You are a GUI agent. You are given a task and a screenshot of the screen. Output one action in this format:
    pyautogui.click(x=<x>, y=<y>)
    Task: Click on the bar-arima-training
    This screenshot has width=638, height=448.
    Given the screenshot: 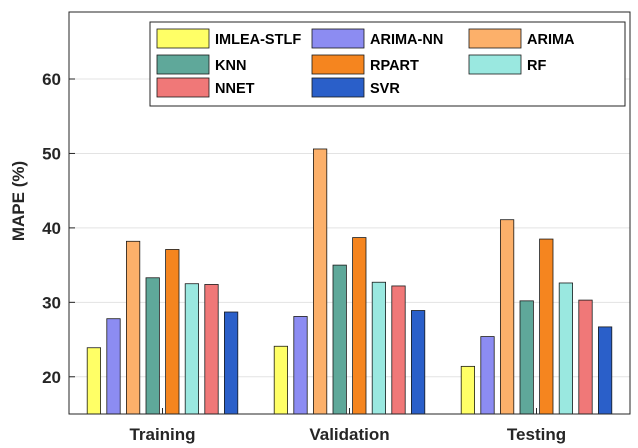 What is the action you would take?
    pyautogui.click(x=133, y=327)
    